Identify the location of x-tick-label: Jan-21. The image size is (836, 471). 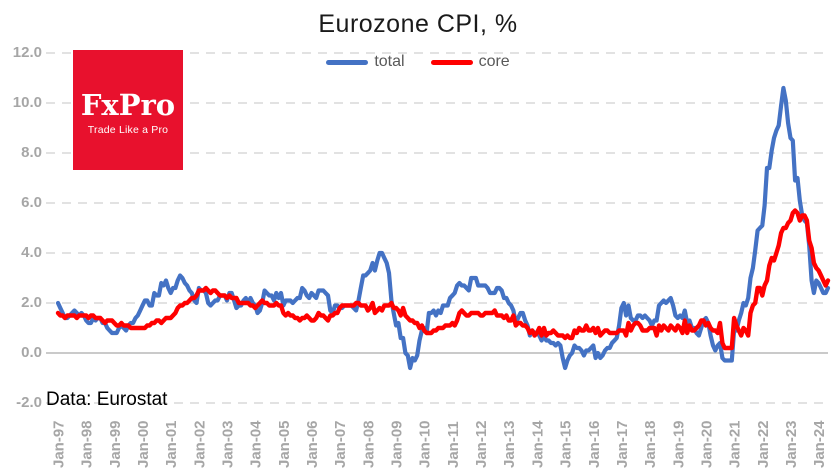
(735, 444).